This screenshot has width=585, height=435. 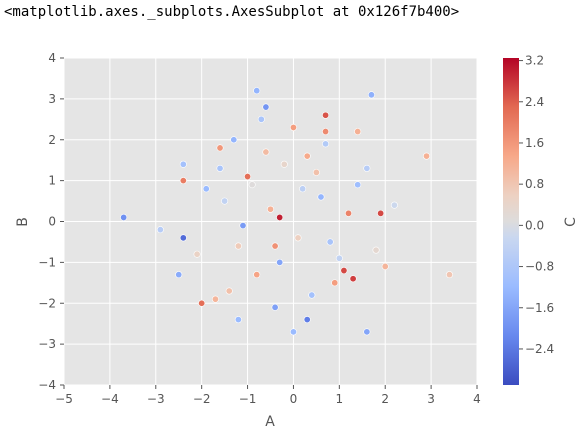 I want to click on x-tick-label: −4, so click(x=110, y=399).